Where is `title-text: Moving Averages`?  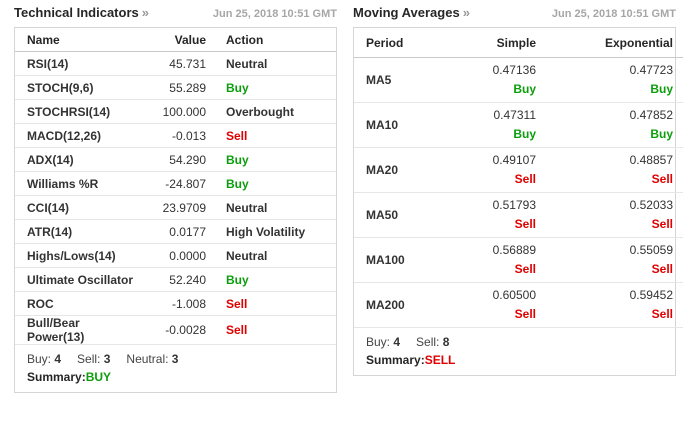 title-text: Moving Averages is located at coordinates (406, 12).